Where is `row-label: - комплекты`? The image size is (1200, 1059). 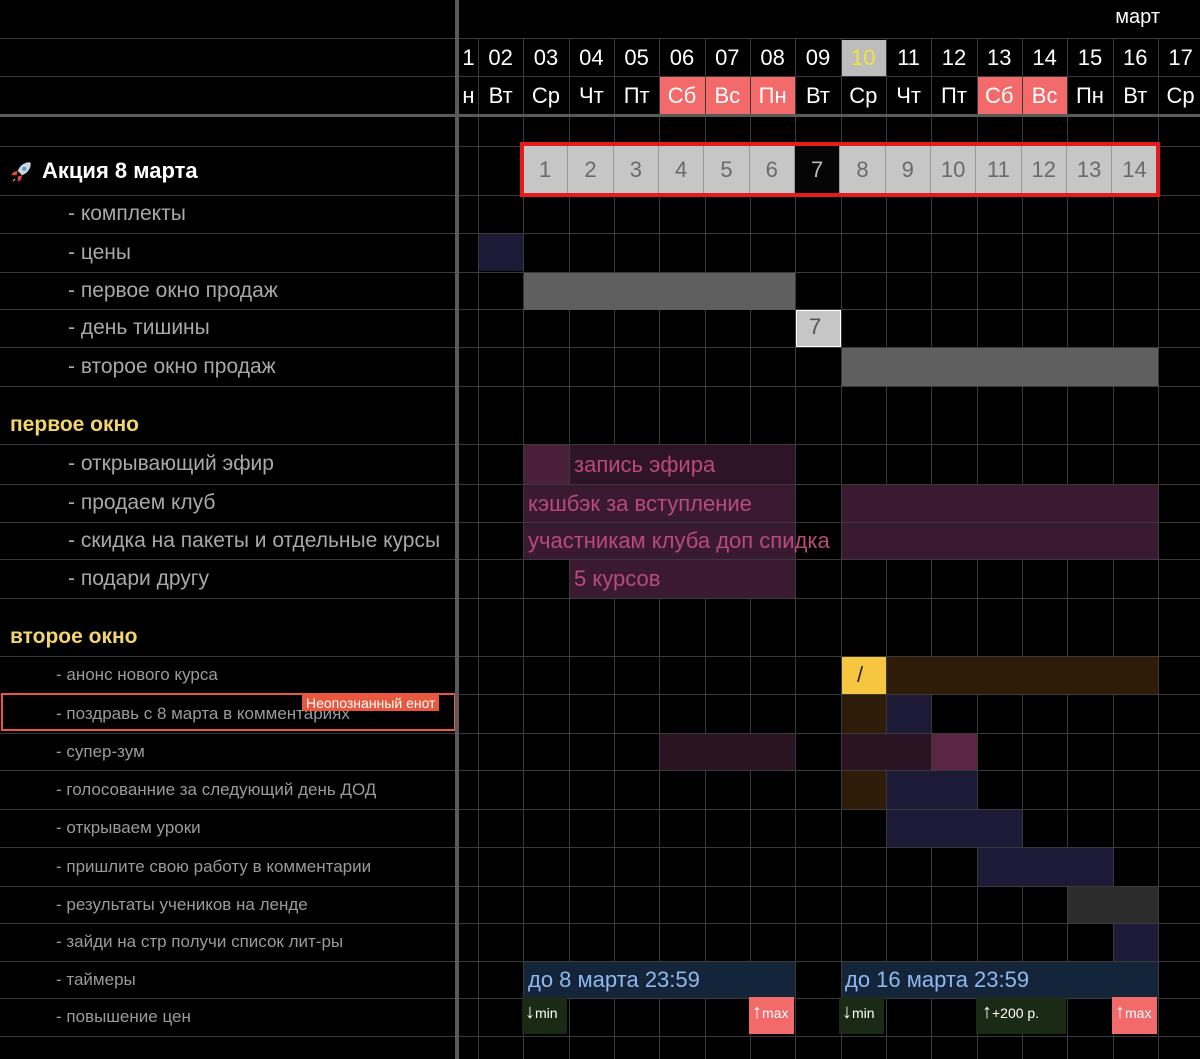
row-label: - комплекты is located at coordinates (261, 214).